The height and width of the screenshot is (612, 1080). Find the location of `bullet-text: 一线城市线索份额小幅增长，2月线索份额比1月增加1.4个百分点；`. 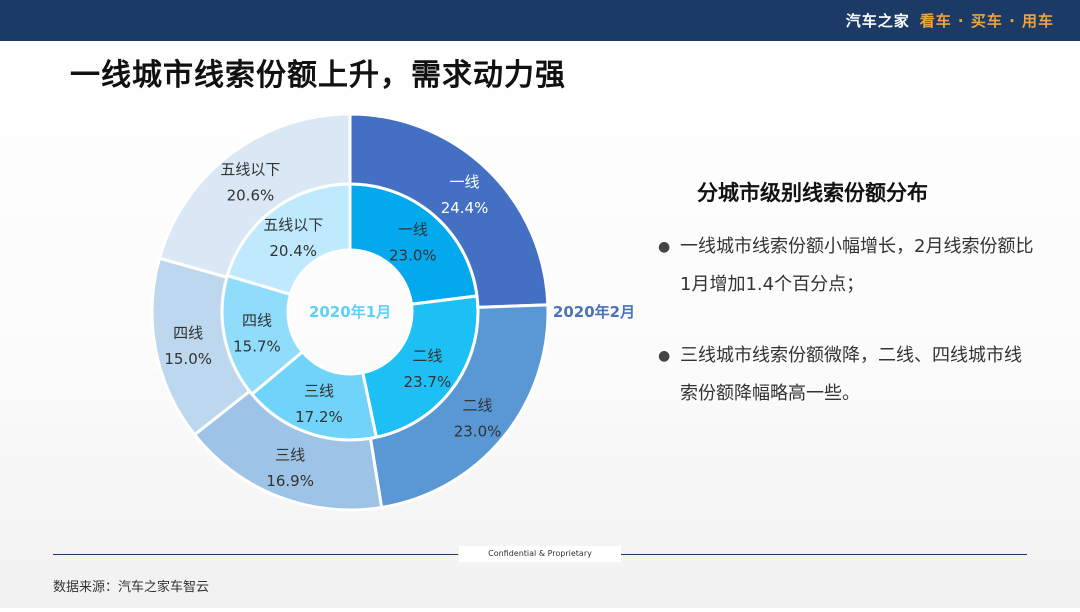

bullet-text: 一线城市线索份额小幅增长，2月线索份额比1月增加1.4个百分点； is located at coordinates (857, 265).